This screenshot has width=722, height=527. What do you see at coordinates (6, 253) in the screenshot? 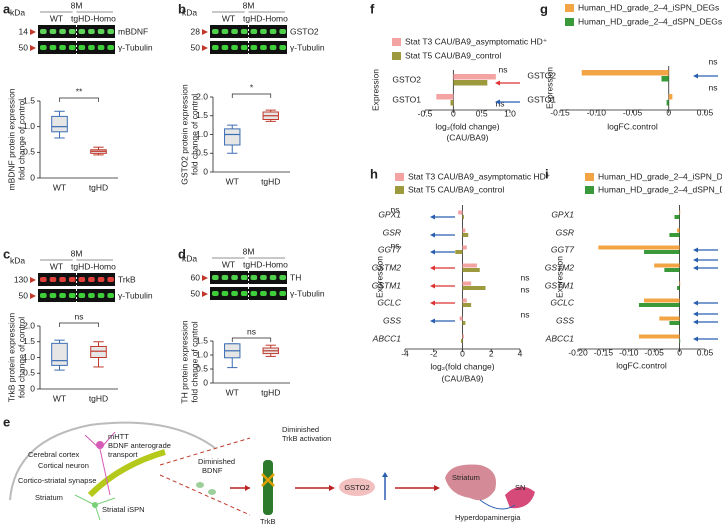
I see `panel-letter: c` at bounding box center [6, 253].